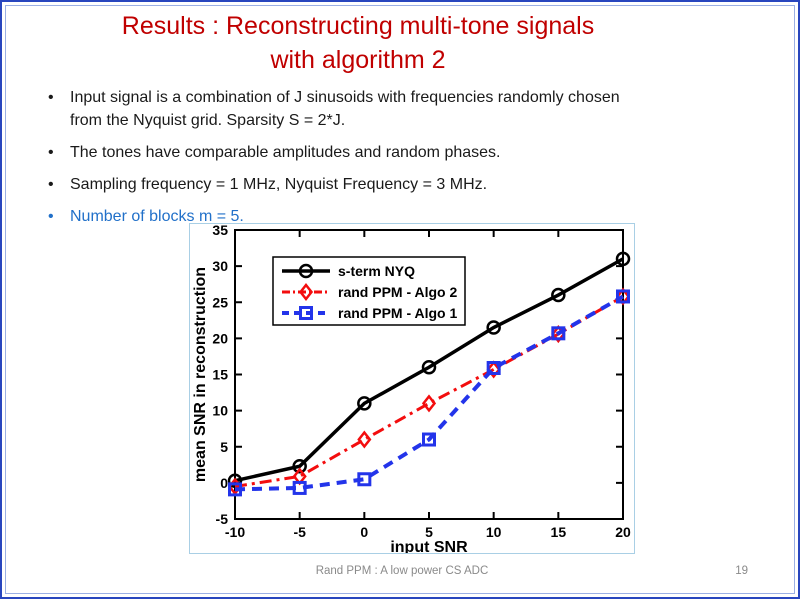 This screenshot has width=800, height=599. I want to click on y-tick-label: -5, so click(222, 519).